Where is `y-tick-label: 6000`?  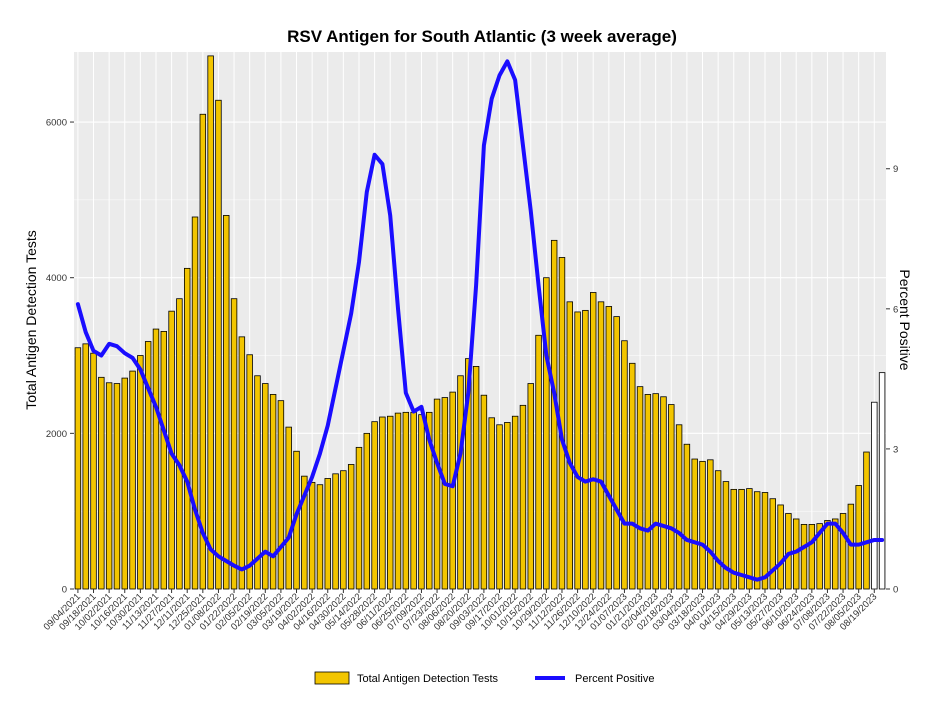
y-tick-label: 6000 is located at coordinates (56, 123).